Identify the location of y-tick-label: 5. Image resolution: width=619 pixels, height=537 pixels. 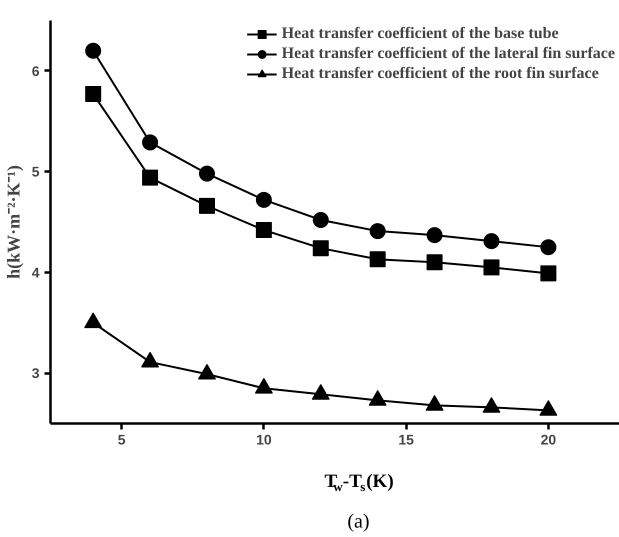
(36, 172).